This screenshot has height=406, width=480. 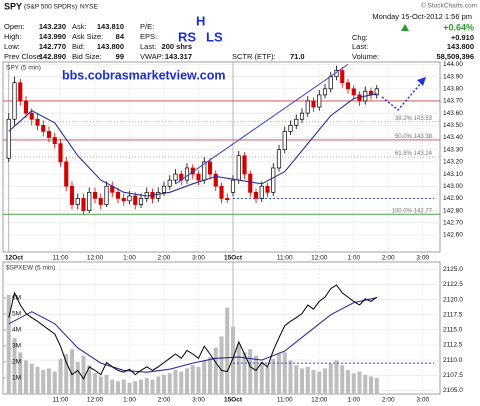 What do you see at coordinates (412, 211) in the screenshot?
I see `fib-label: 100.0% 142.77` at bounding box center [412, 211].